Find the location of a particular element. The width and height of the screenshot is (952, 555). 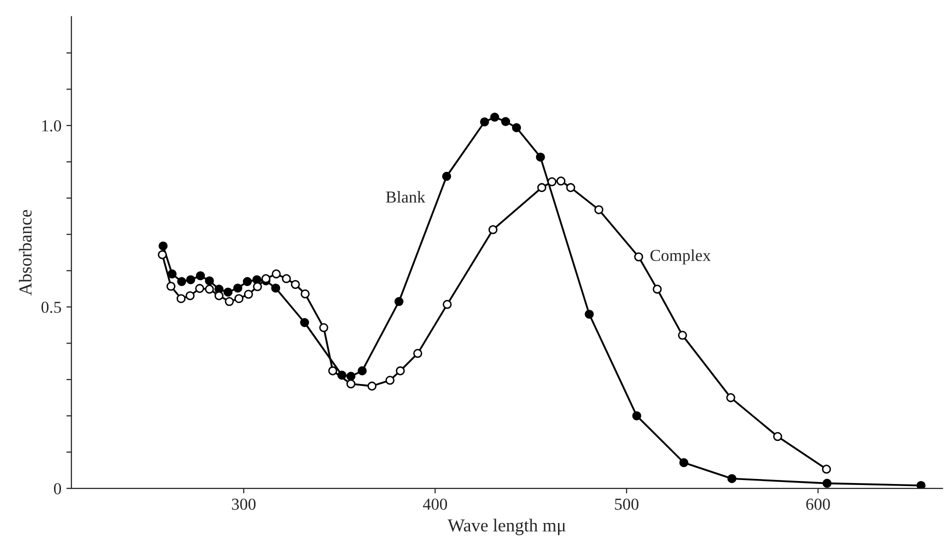

y-axis-title: Absorbance is located at coordinates (25, 253).